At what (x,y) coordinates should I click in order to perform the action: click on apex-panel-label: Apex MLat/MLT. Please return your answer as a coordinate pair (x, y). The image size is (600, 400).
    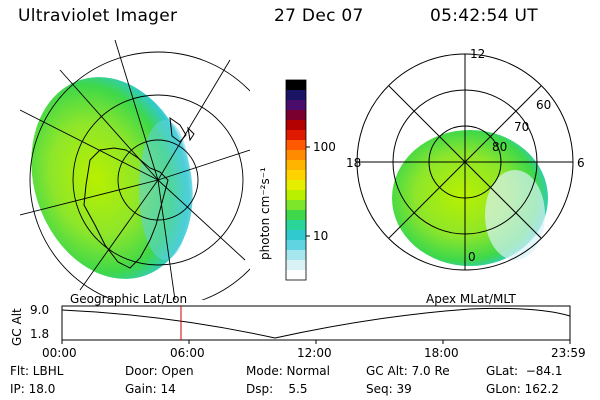
    Looking at the image, I should click on (471, 299).